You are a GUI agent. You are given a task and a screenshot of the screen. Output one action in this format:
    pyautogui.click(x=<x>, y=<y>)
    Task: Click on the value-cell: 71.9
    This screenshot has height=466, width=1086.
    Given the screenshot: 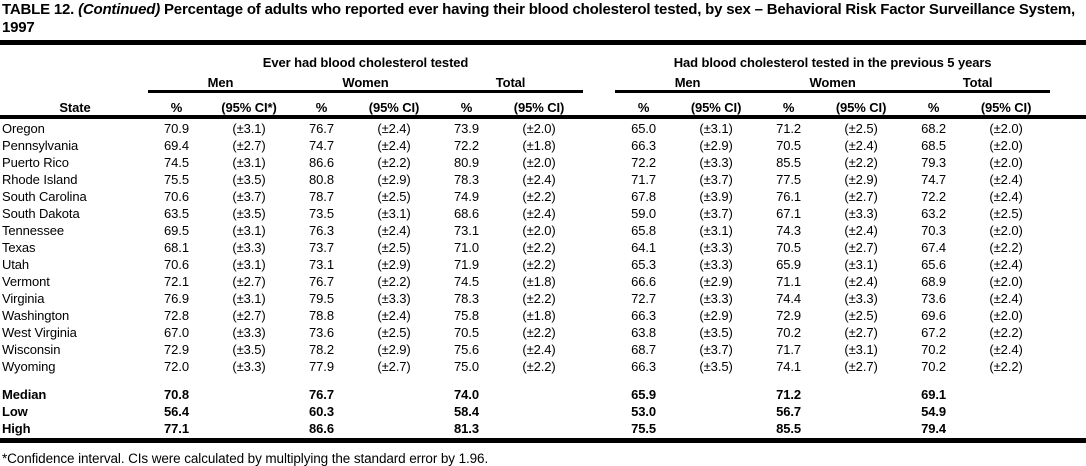 What is the action you would take?
    pyautogui.click(x=466, y=264)
    